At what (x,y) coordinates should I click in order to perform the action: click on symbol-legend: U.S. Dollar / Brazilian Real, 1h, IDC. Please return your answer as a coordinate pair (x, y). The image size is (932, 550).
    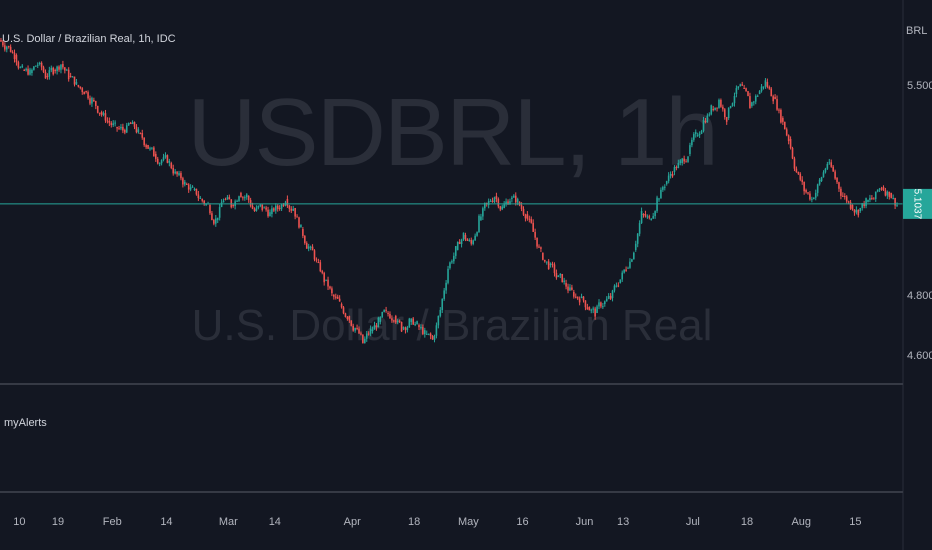
    Looking at the image, I should click on (89, 39).